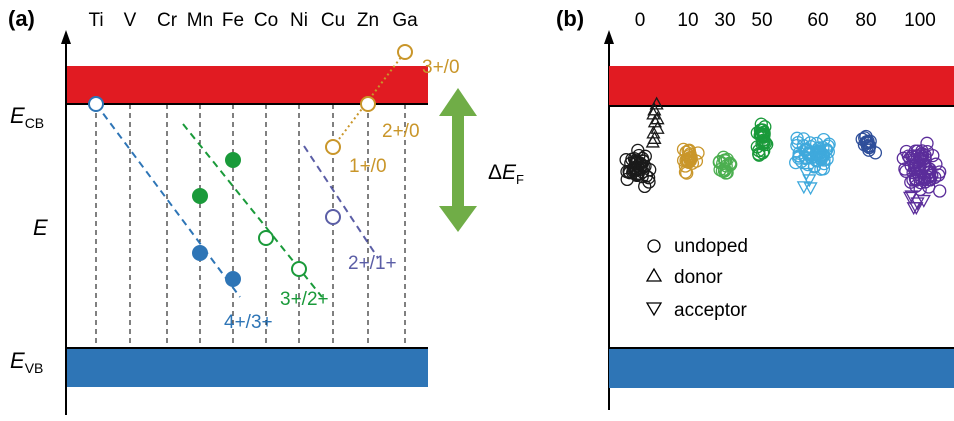 This screenshot has width=954, height=421. I want to click on ti-4-3-open-marker, so click(96, 104).